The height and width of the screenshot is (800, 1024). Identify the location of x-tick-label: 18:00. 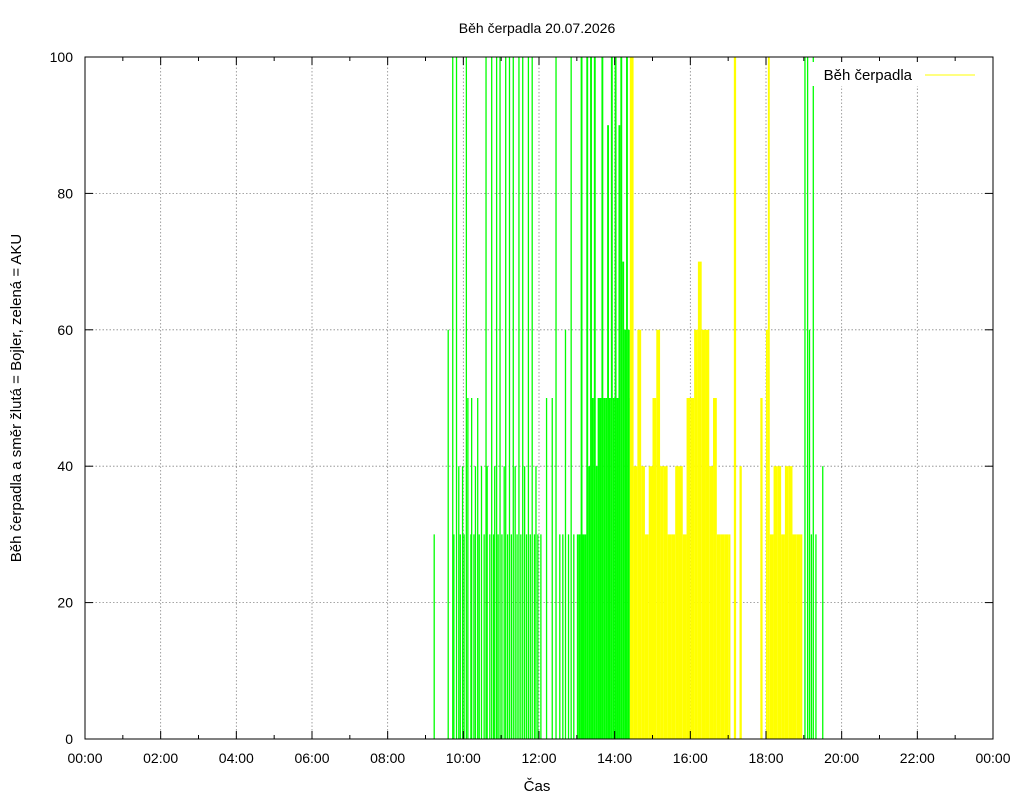
(765, 758).